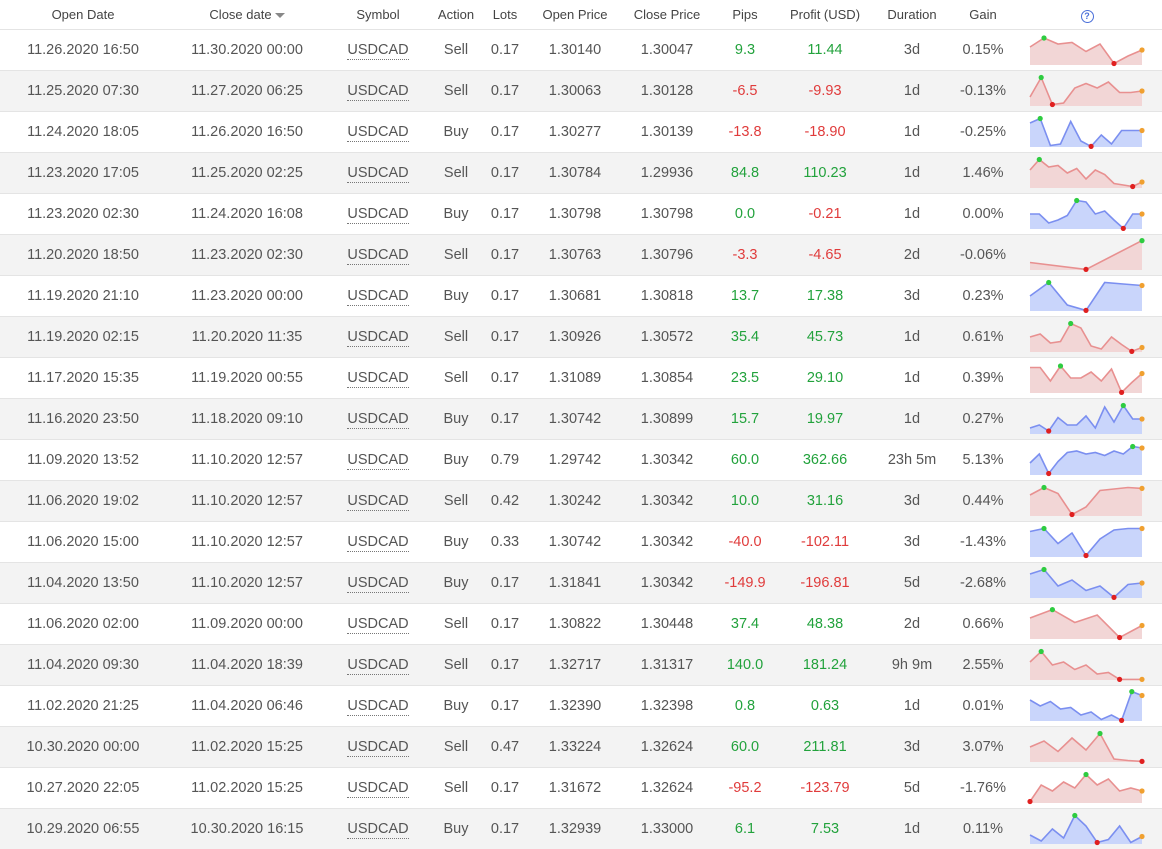 The height and width of the screenshot is (849, 1162). I want to click on header-duration: Duration, so click(912, 15).